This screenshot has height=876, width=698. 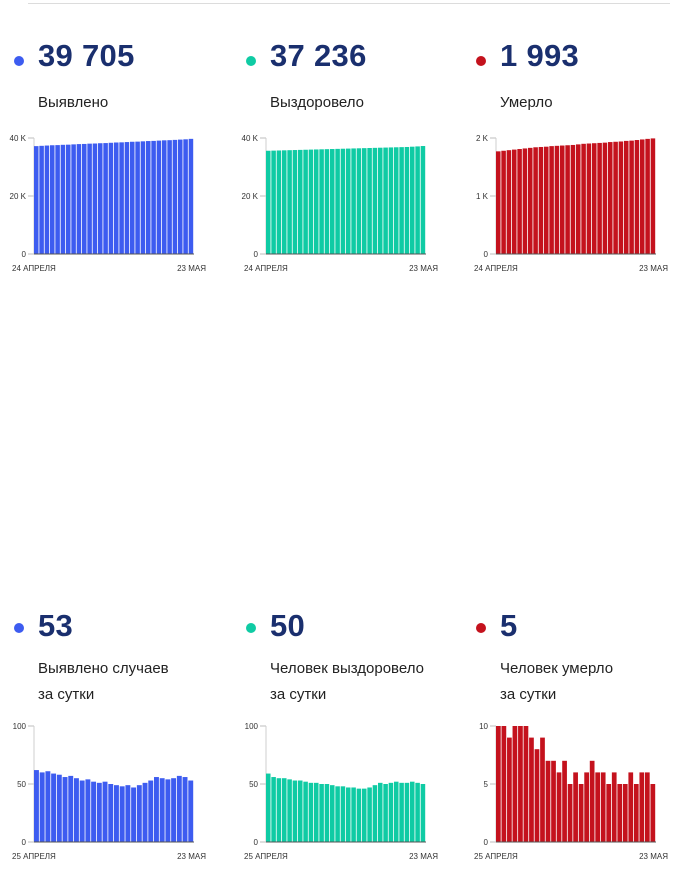 What do you see at coordinates (571, 791) in the screenshot?
I see `bar-chart-daily-died: 0 5 10 25 АПРЕЛЯ 23 МАЯ` at bounding box center [571, 791].